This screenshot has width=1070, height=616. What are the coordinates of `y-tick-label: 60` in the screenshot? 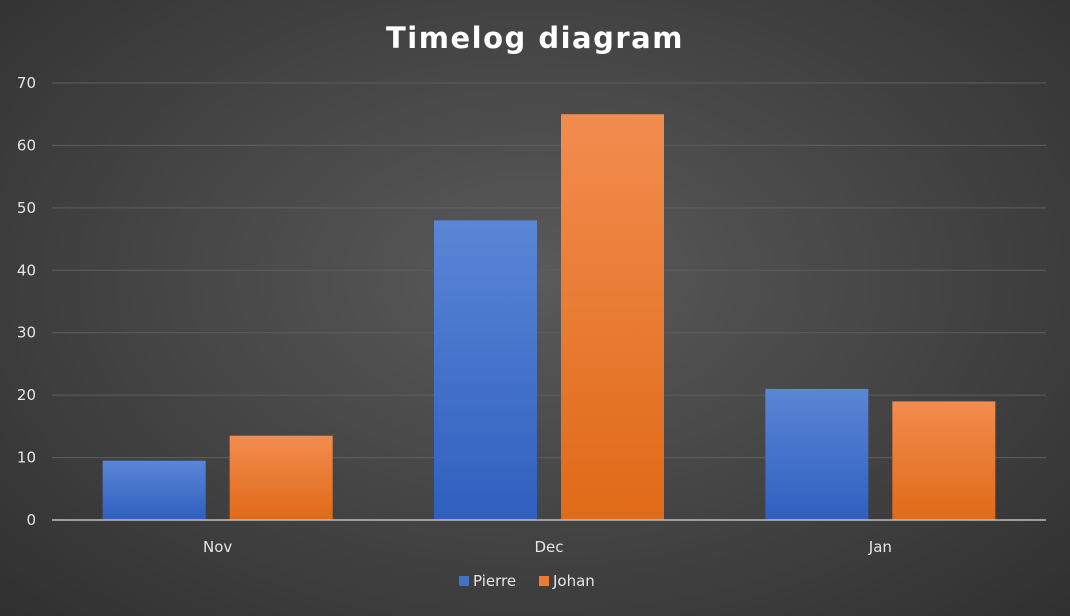 It's located at (26, 145).